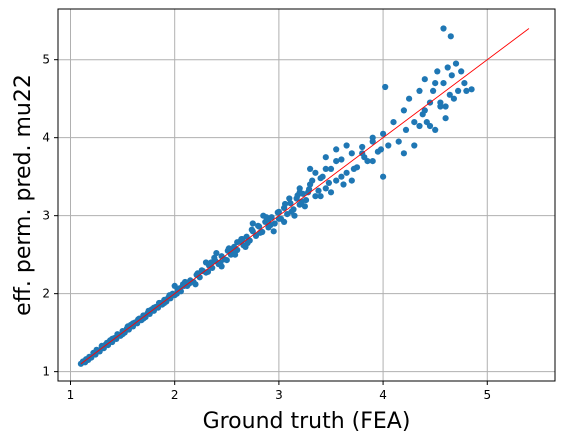  What do you see at coordinates (487, 395) in the screenshot?
I see `x-tick-label: 5` at bounding box center [487, 395].